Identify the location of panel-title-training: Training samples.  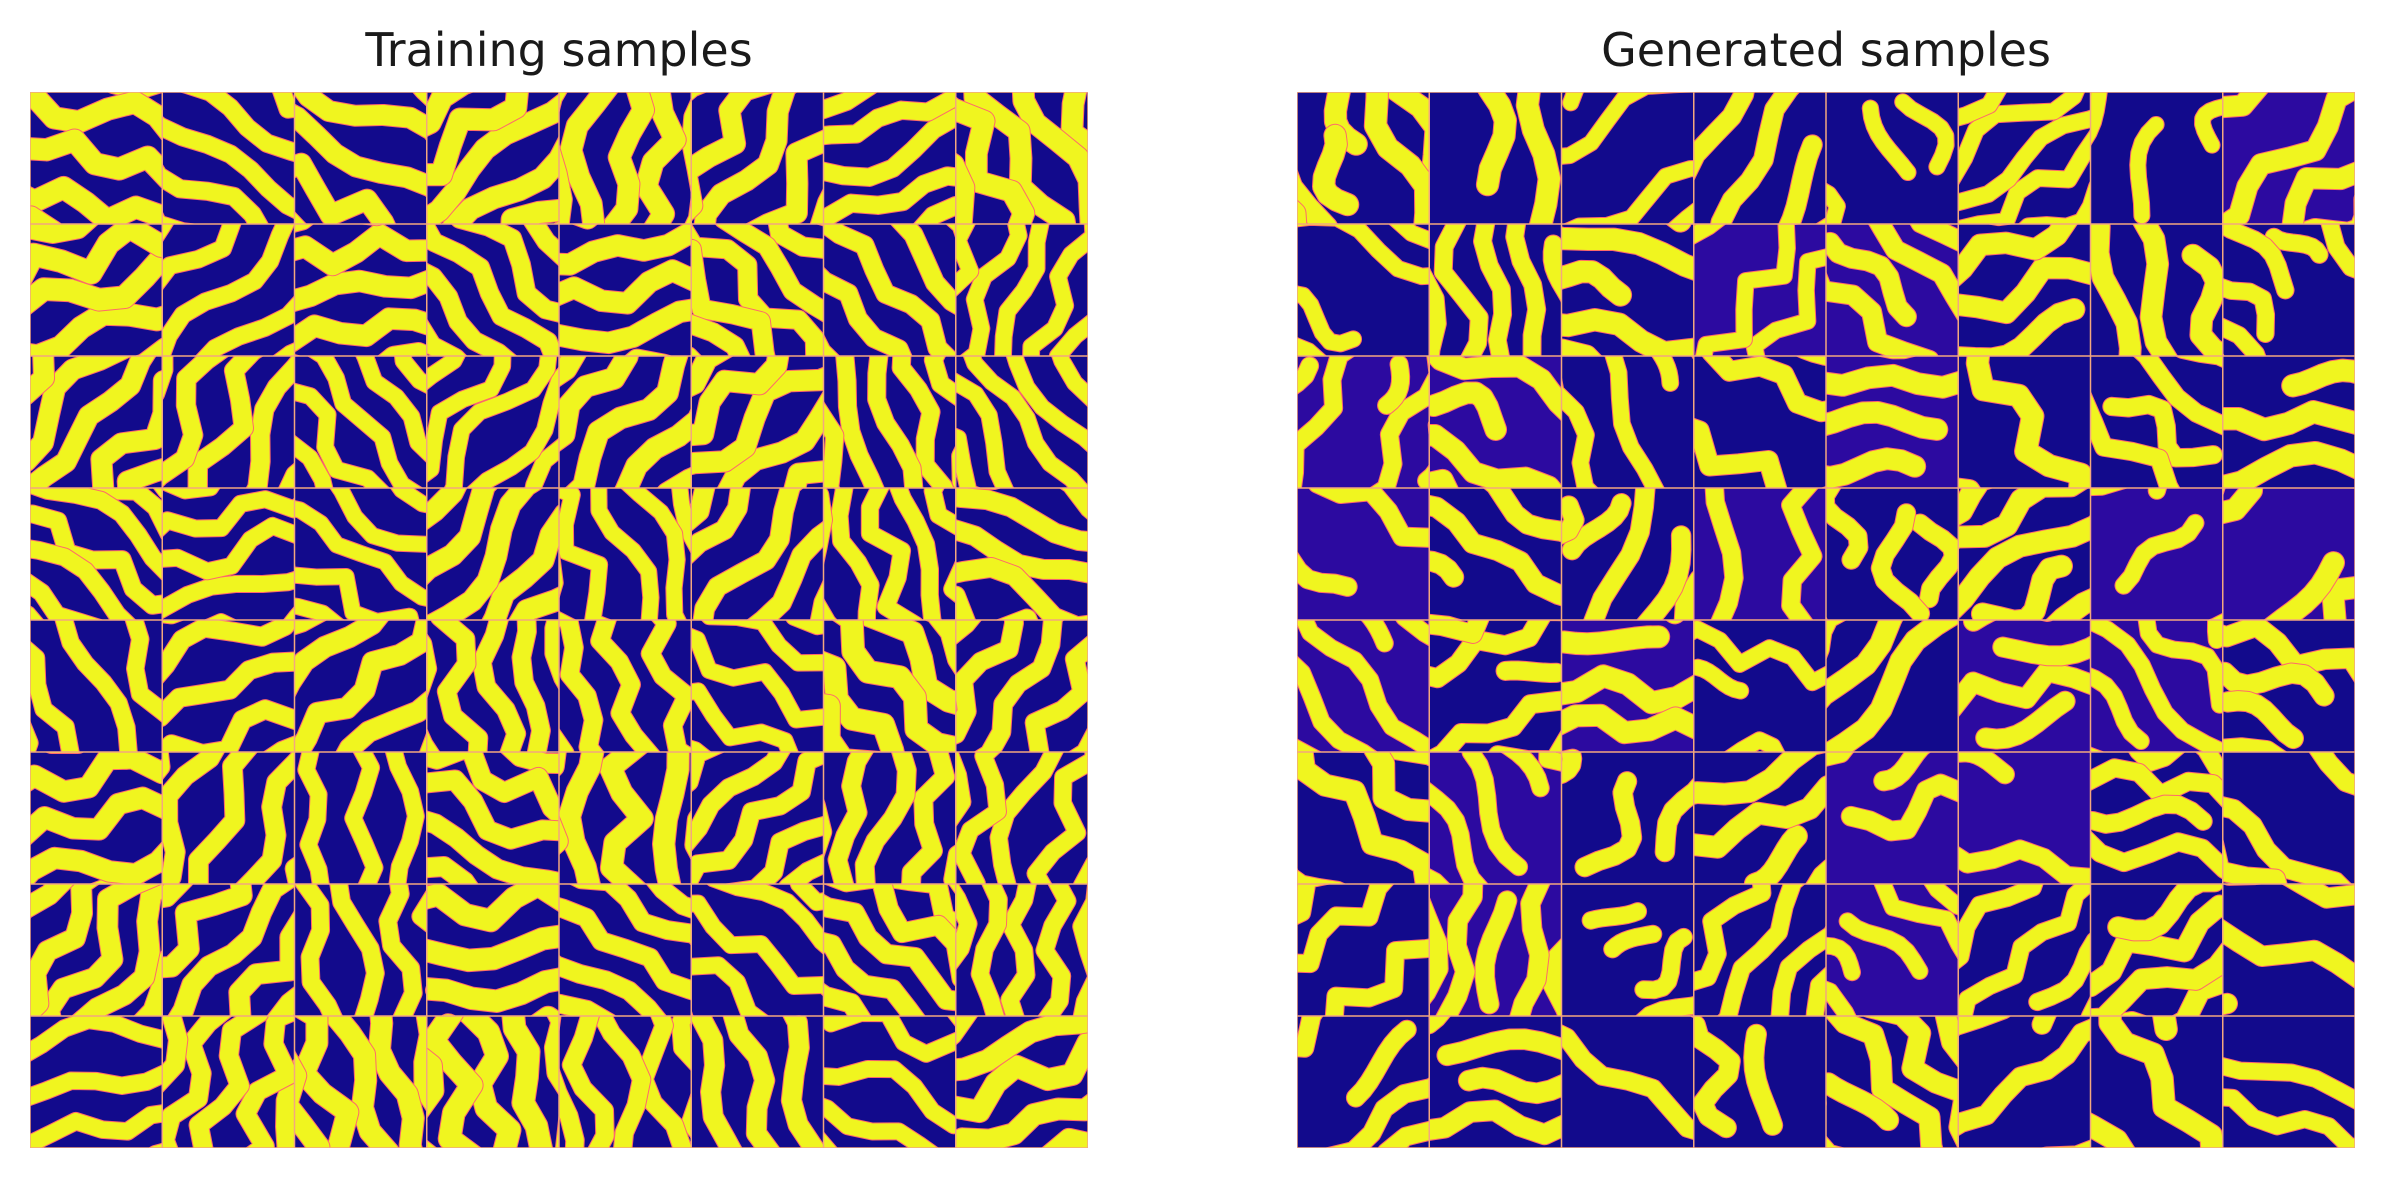
(559, 50).